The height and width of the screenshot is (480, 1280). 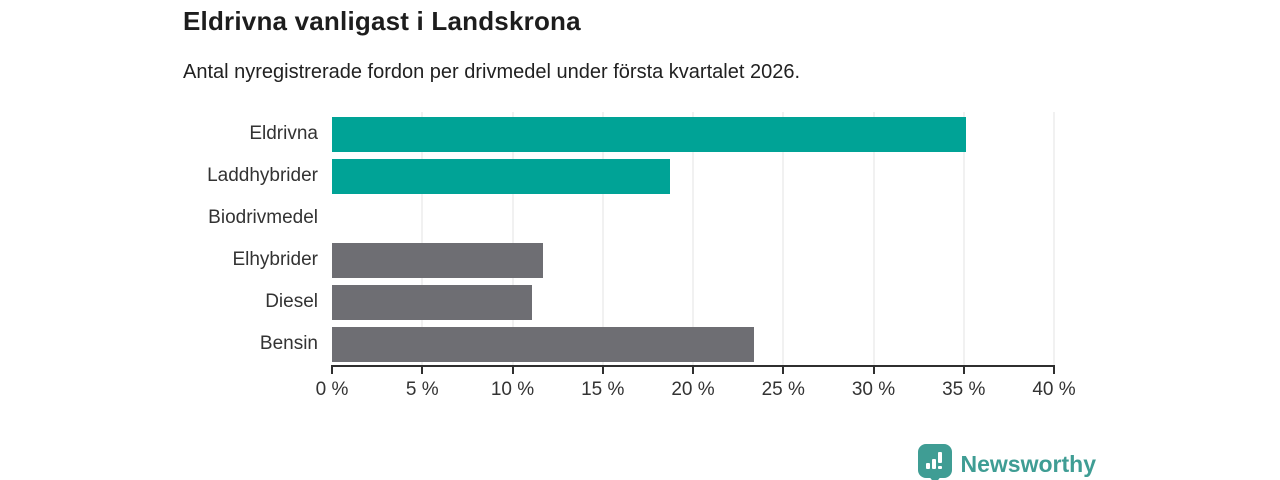 I want to click on x-tick-label: 40 %, so click(x=1054, y=389).